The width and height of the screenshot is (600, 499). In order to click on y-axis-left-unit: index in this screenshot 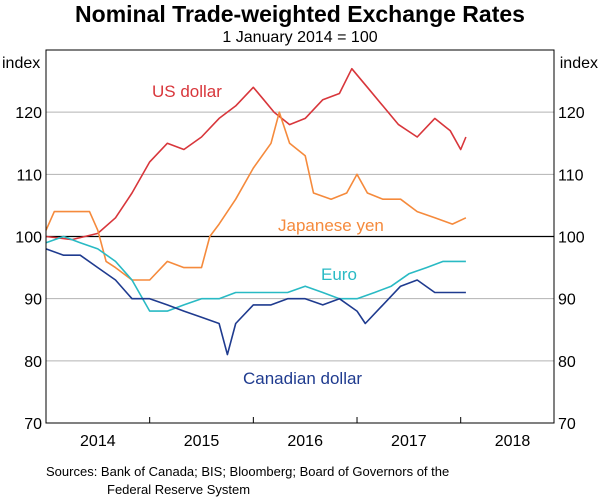, I will do `click(21, 63)`.